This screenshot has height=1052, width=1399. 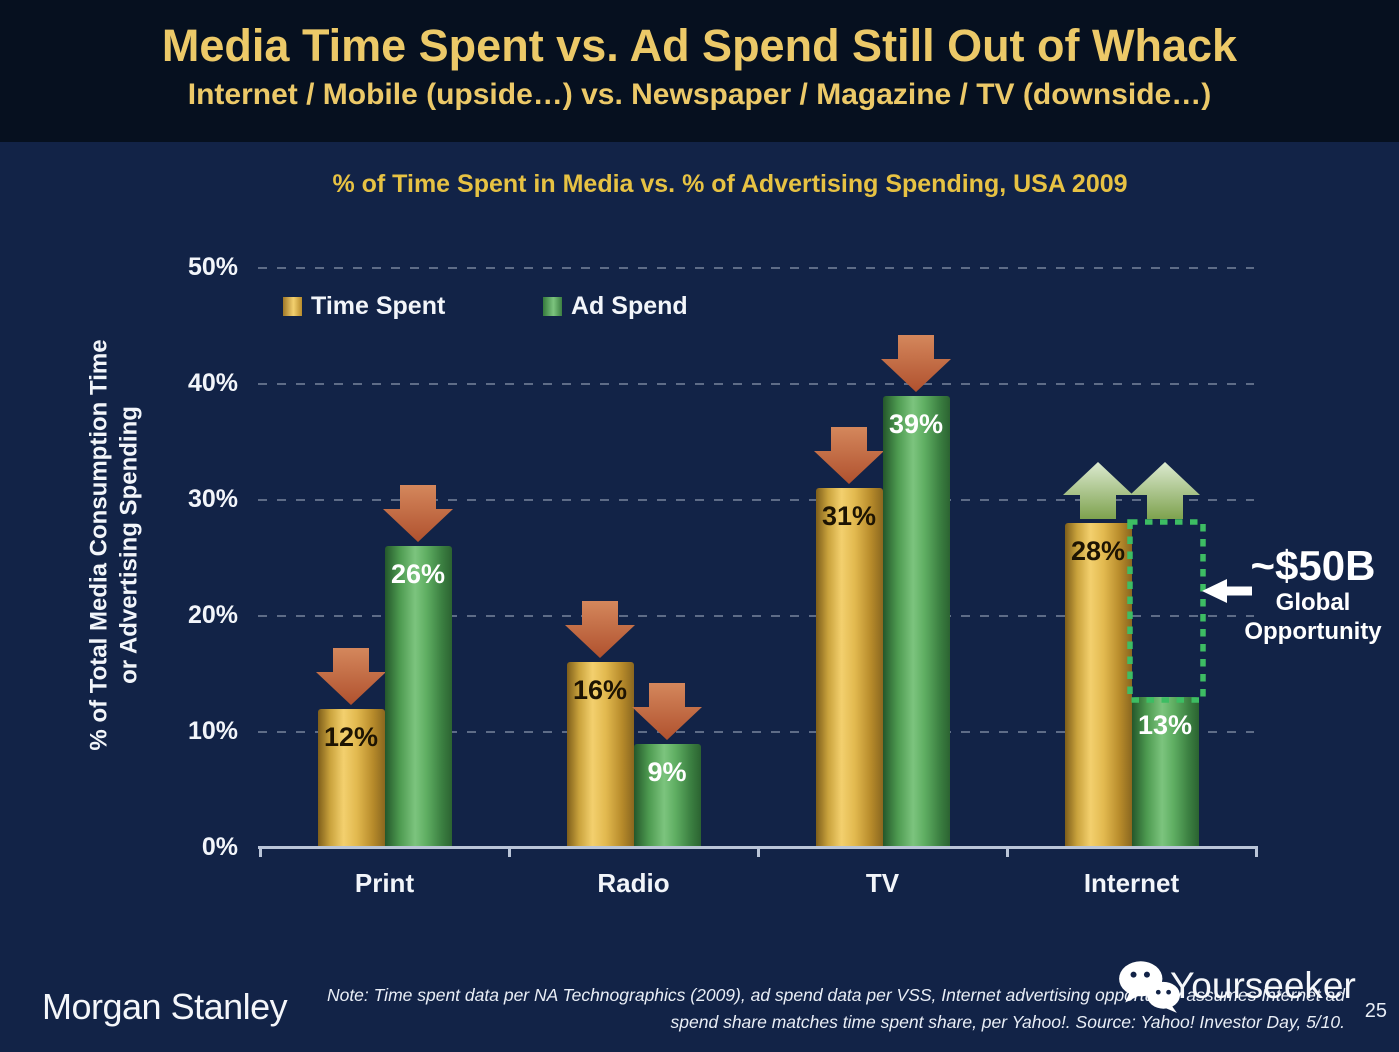 What do you see at coordinates (1313, 565) in the screenshot?
I see `gap-annotation-value: ~$50B` at bounding box center [1313, 565].